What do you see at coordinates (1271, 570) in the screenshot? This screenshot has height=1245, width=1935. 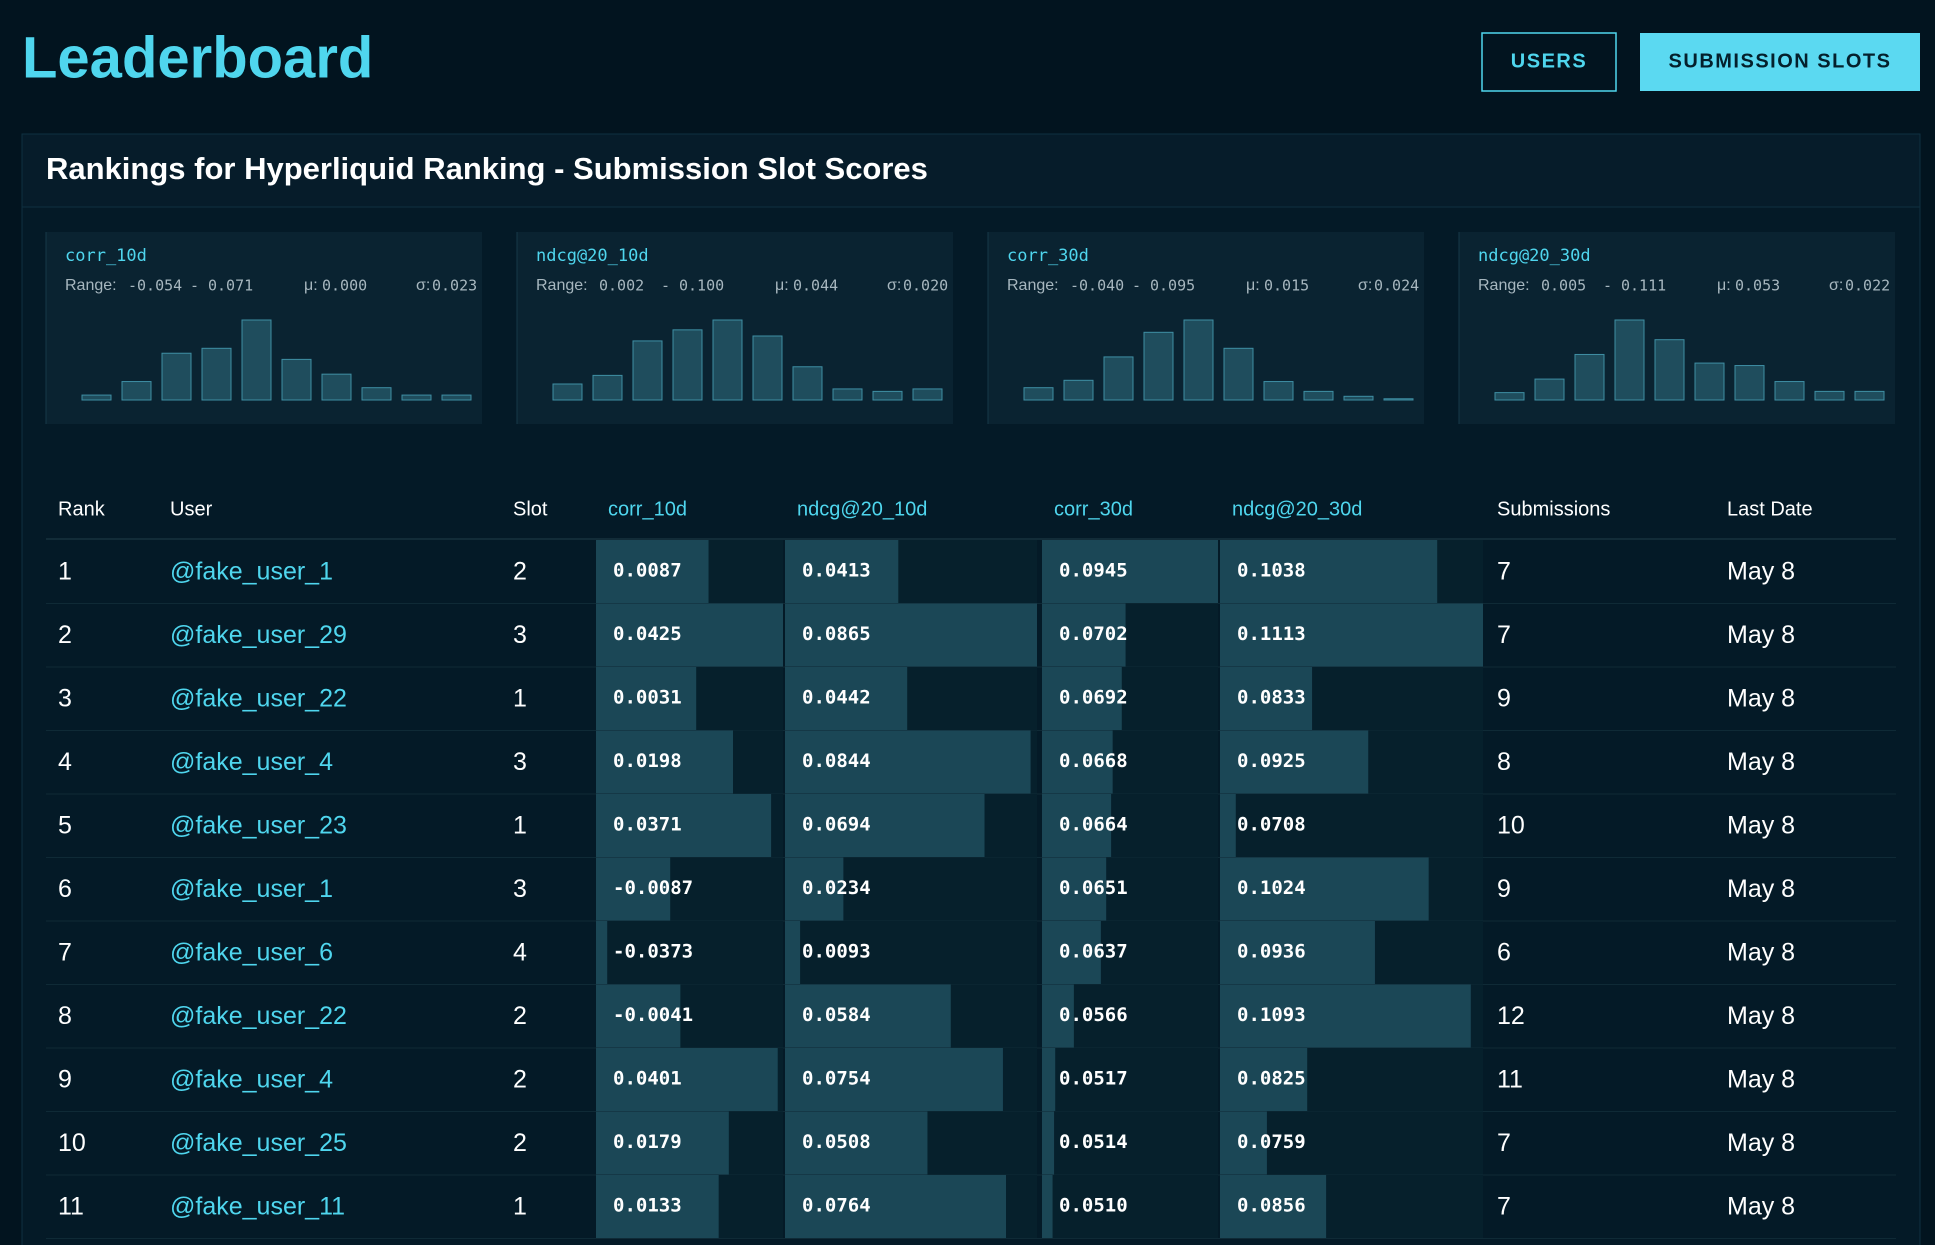 I see `score-value: 0.1038` at bounding box center [1271, 570].